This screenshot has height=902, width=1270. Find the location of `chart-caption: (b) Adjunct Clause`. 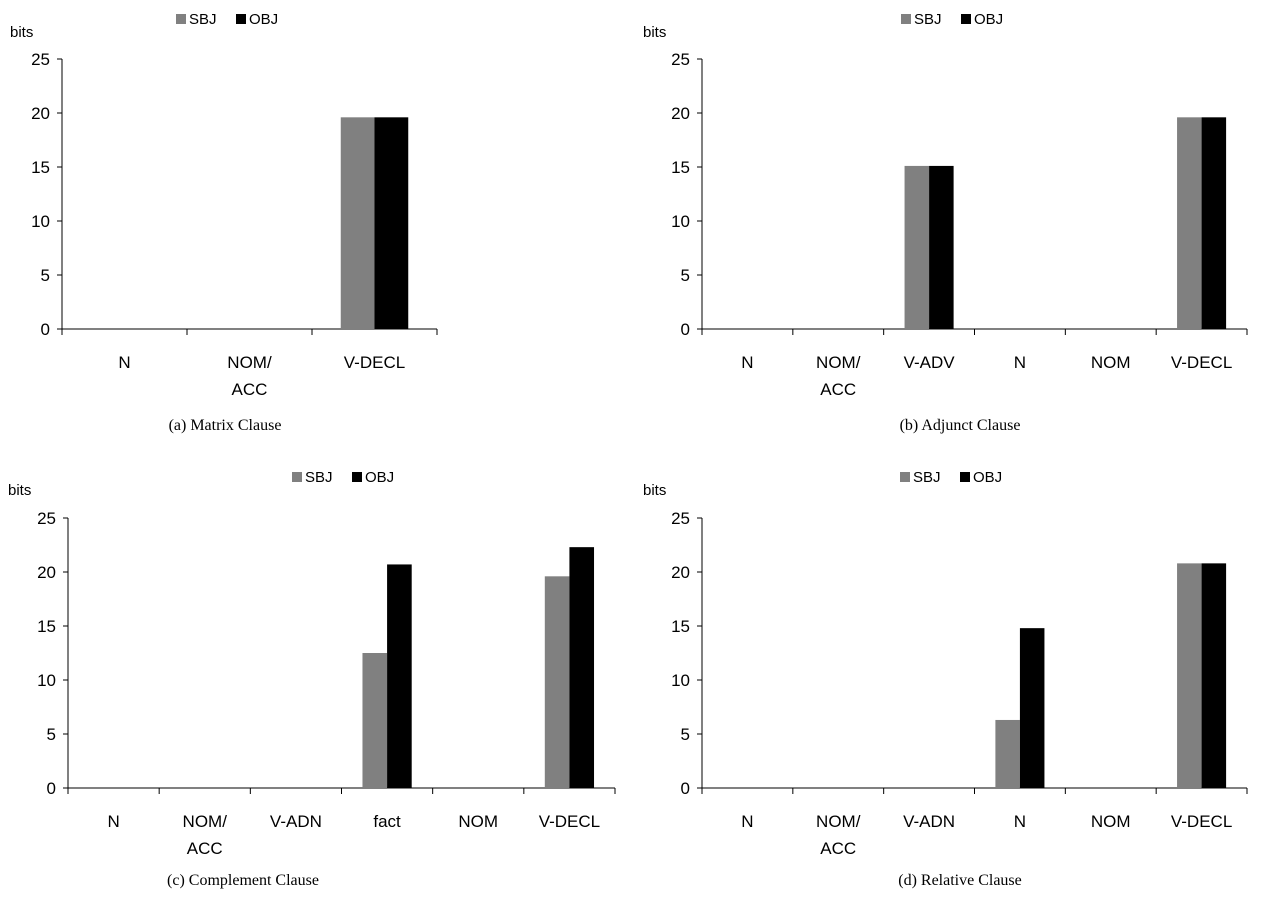

chart-caption: (b) Adjunct Clause is located at coordinates (960, 425).